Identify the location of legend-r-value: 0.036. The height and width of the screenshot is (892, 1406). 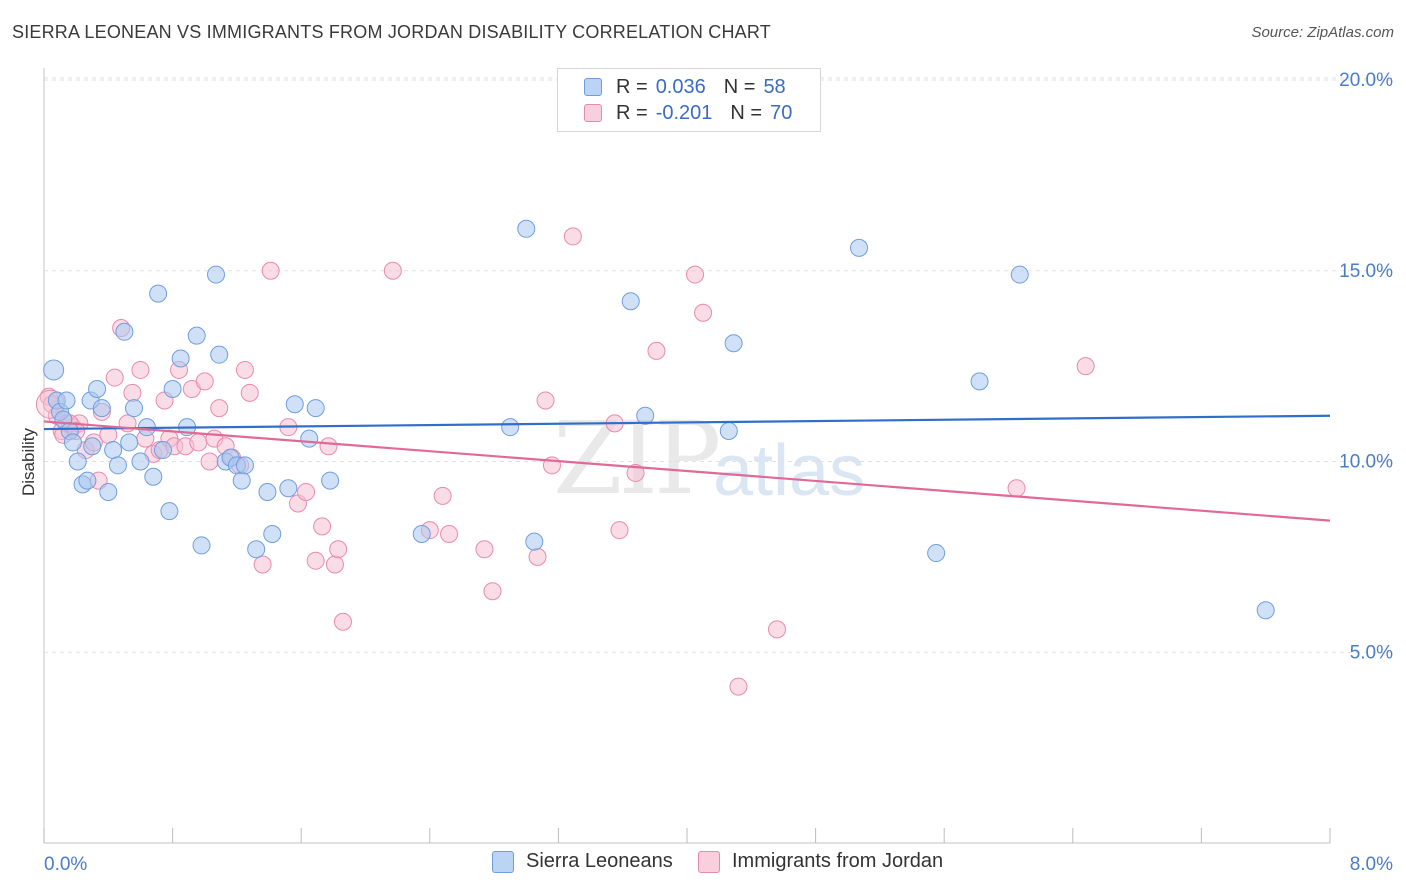
(680, 86).